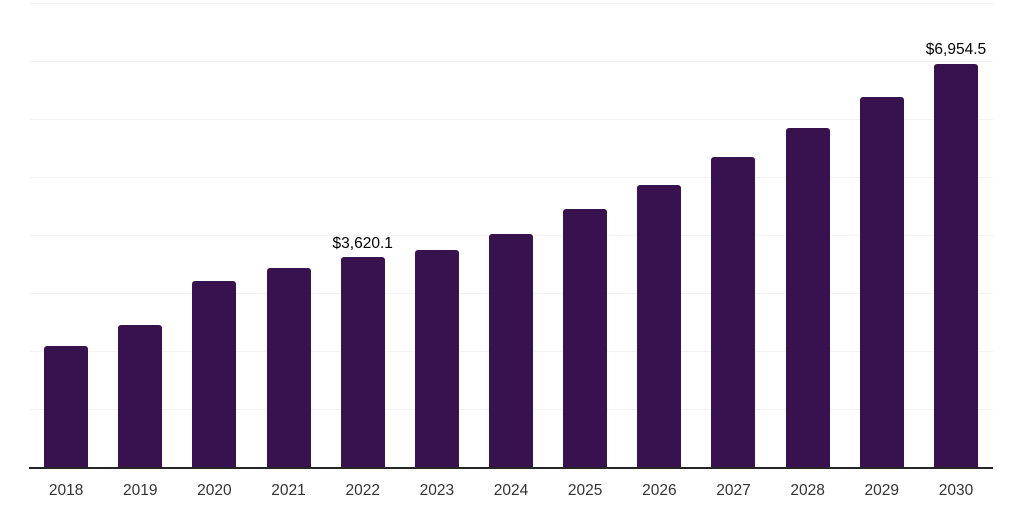  What do you see at coordinates (585, 490) in the screenshot?
I see `x-tick-label-2025: 2025` at bounding box center [585, 490].